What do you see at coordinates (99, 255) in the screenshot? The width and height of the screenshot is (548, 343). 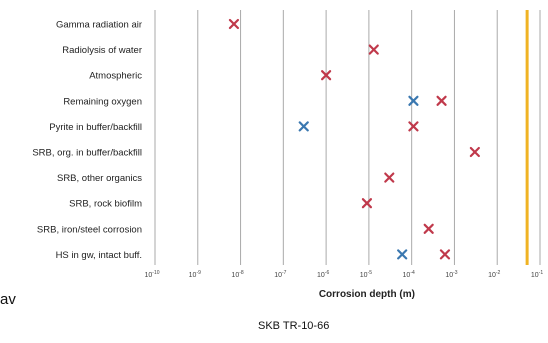 I see `category-label: HS in gw, intact buff.` at bounding box center [99, 255].